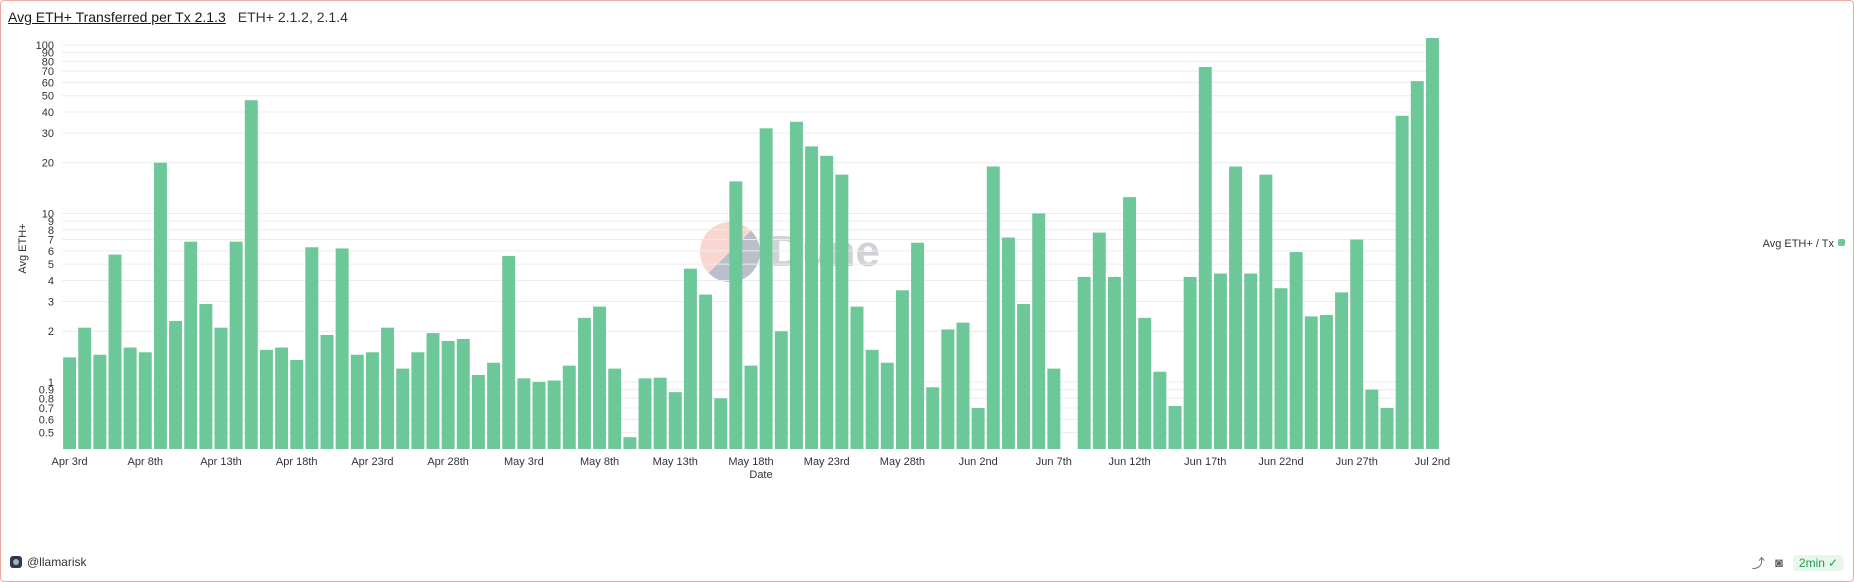 The image size is (1854, 582). Describe the element at coordinates (1129, 462) in the screenshot. I see `x-tick-label: Jun 12th` at that location.